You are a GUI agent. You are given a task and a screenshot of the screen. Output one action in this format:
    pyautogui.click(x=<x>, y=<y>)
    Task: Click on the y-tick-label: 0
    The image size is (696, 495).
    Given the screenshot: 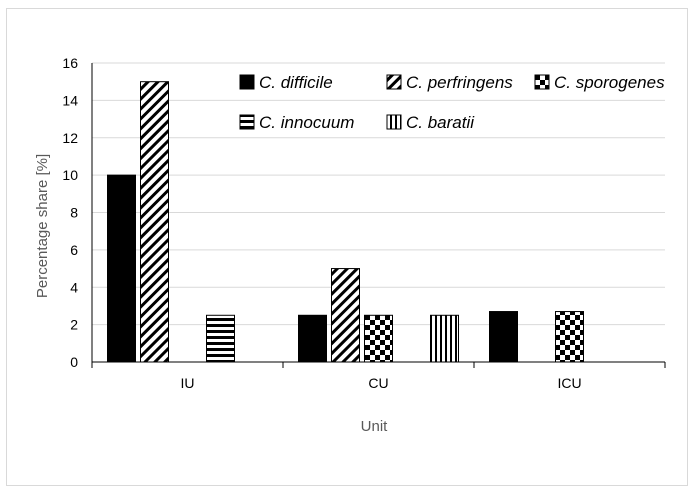 What is the action you would take?
    pyautogui.click(x=74, y=362)
    